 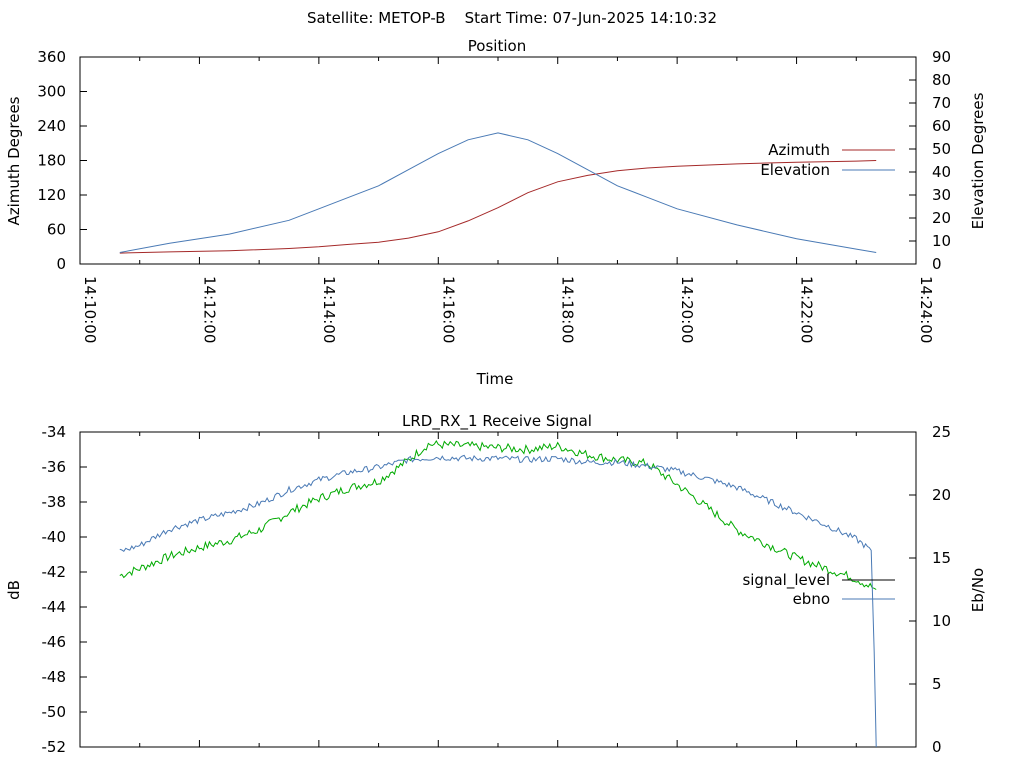 What do you see at coordinates (941, 621) in the screenshot?
I see `signal-y2-tick-label: 10` at bounding box center [941, 621].